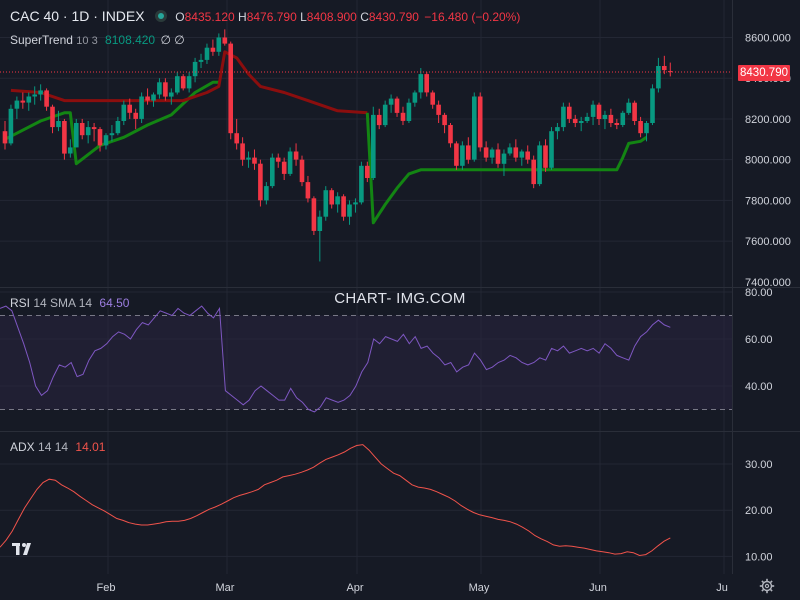  Describe the element at coordinates (506, 168) in the screenshot. I see `supertrend-uptrend` at that location.